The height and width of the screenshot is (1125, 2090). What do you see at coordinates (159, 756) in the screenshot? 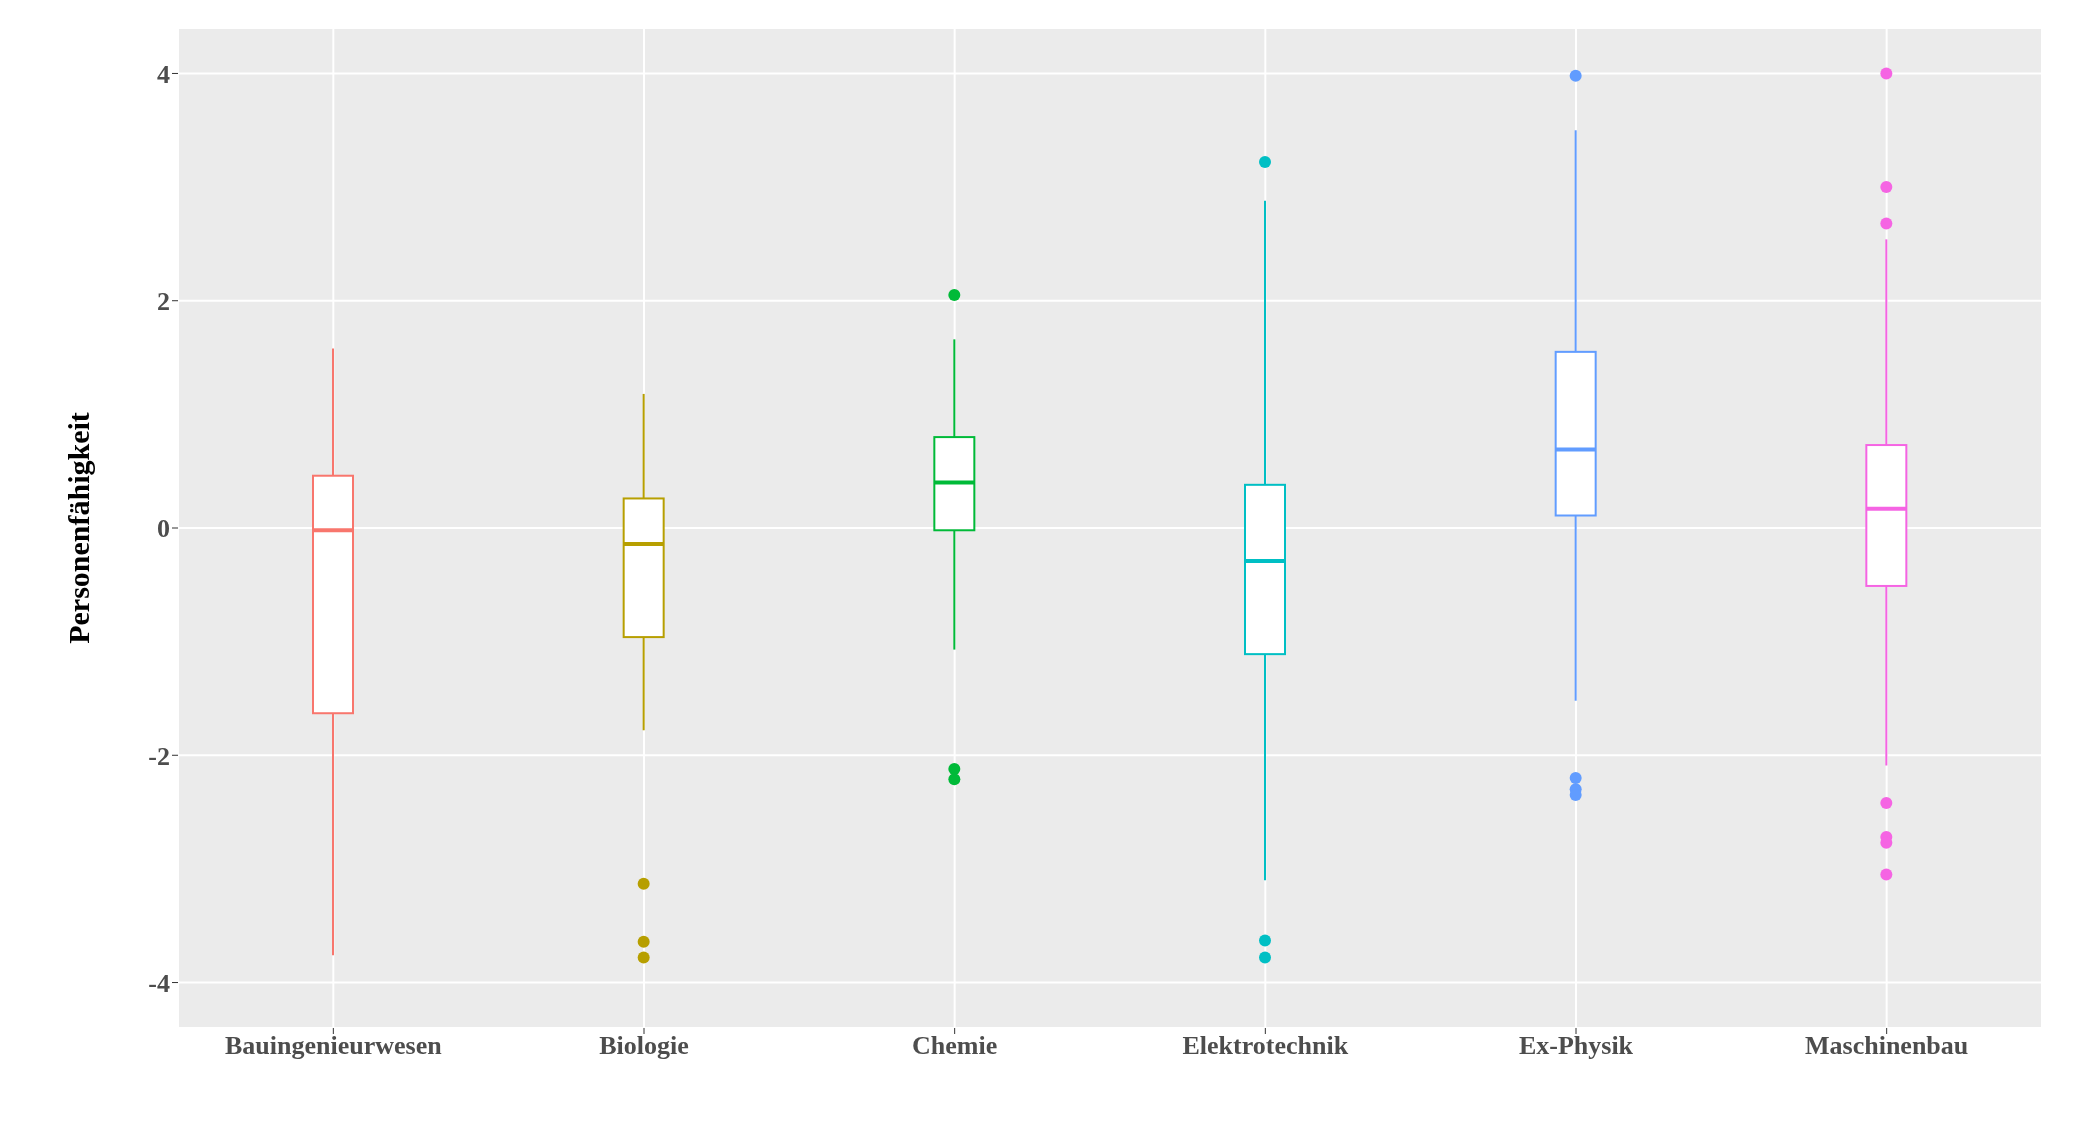
I see `y-tick-label: -2` at bounding box center [159, 756].